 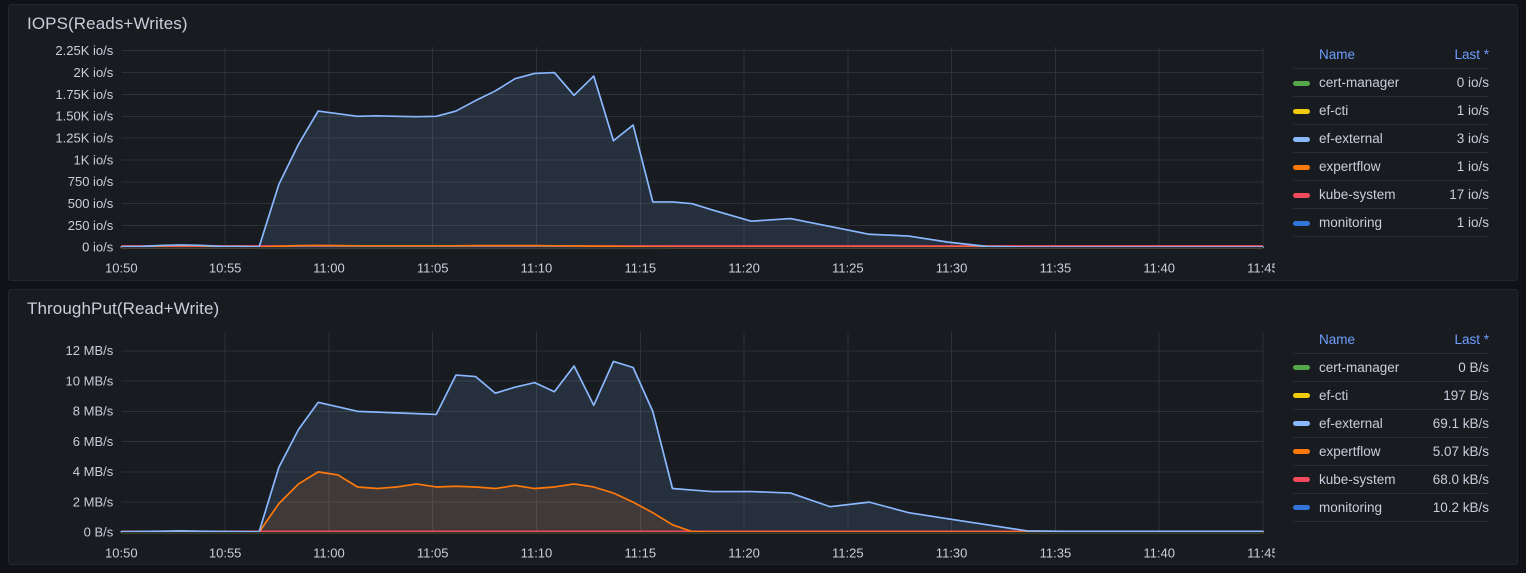 What do you see at coordinates (91, 225) in the screenshot?
I see `y-axis-tick-label: 250 io/s` at bounding box center [91, 225].